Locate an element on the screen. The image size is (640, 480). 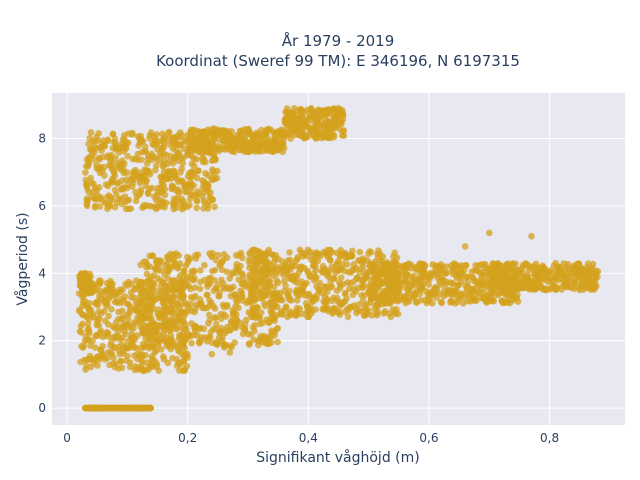
y-tick-label: 8 is located at coordinates (42, 139).